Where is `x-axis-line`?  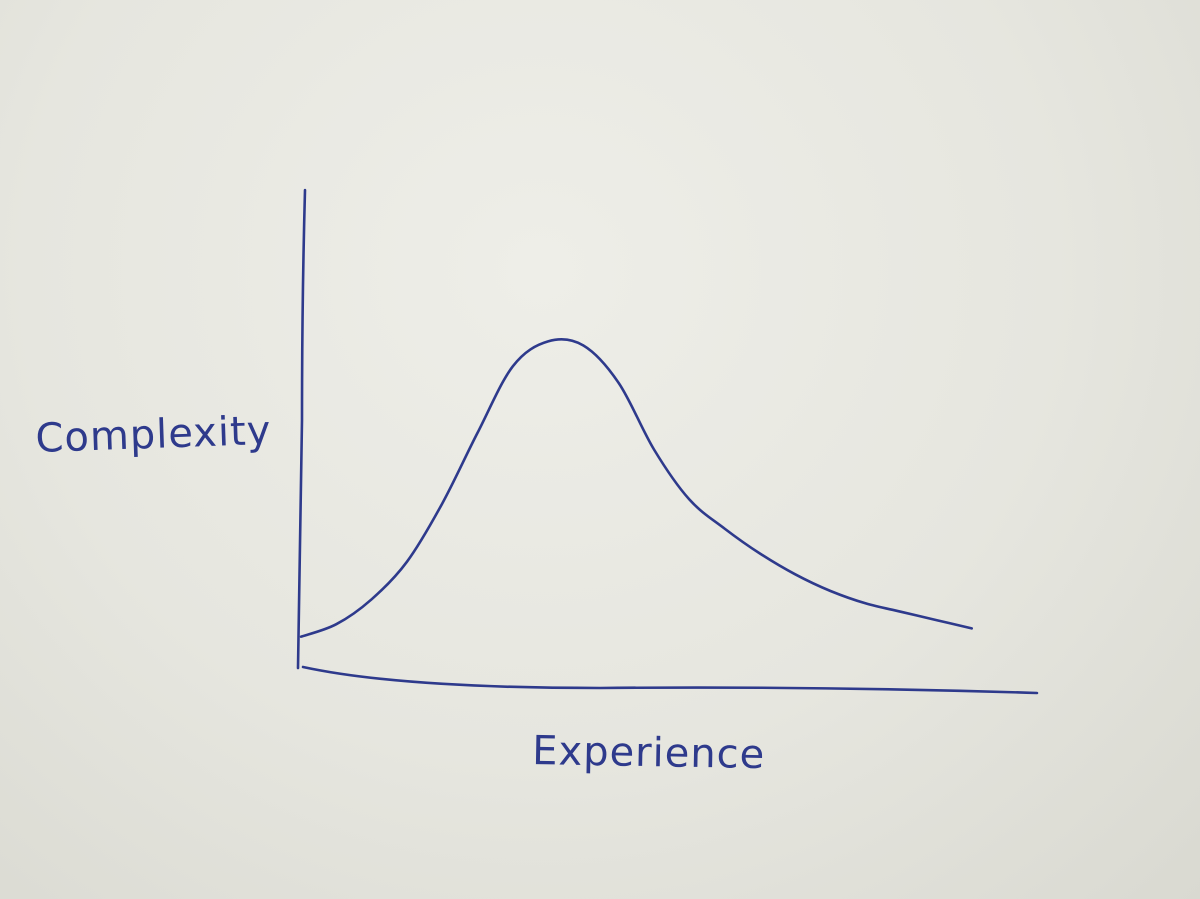 x-axis-line is located at coordinates (670, 680).